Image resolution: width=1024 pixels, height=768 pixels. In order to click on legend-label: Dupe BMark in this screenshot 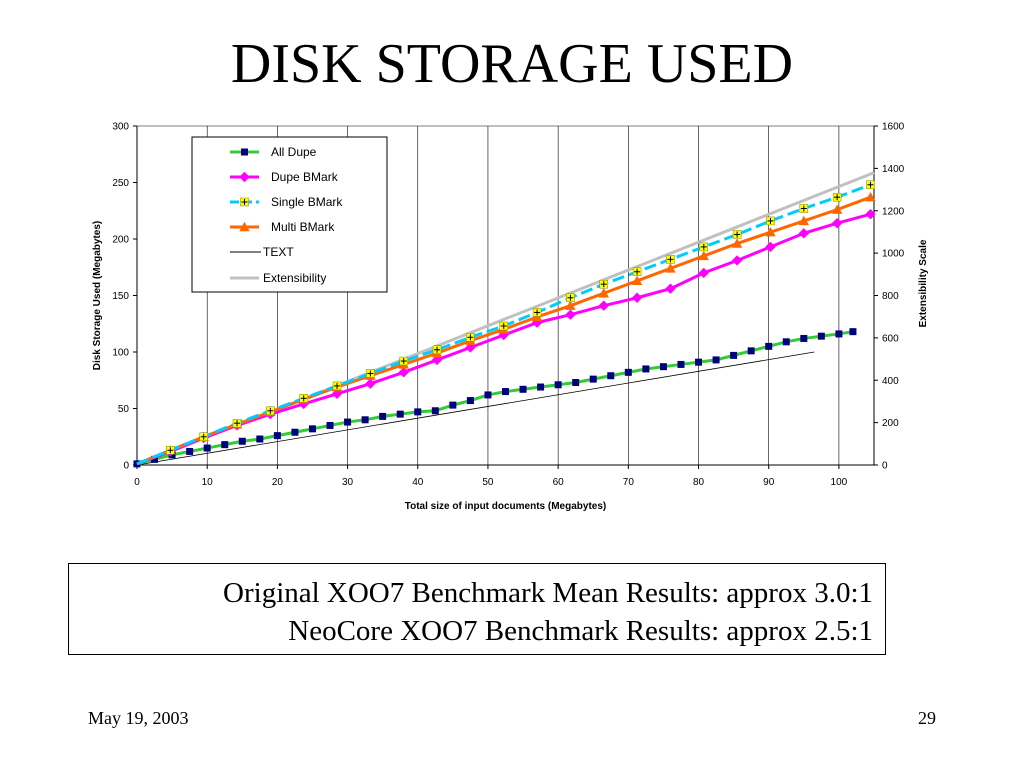, I will do `click(305, 177)`.